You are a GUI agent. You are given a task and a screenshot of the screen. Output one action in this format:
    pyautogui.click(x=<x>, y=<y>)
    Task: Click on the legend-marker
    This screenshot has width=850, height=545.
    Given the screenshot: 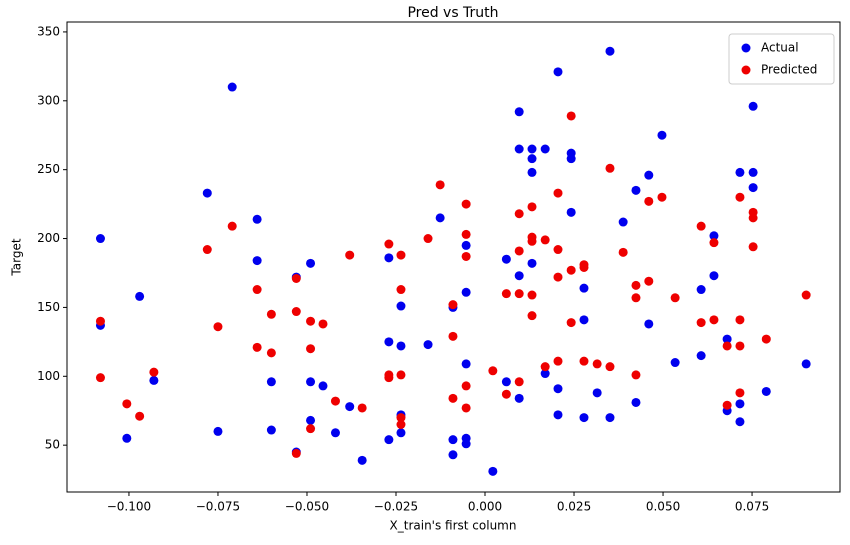 What is the action you would take?
    pyautogui.click(x=746, y=48)
    